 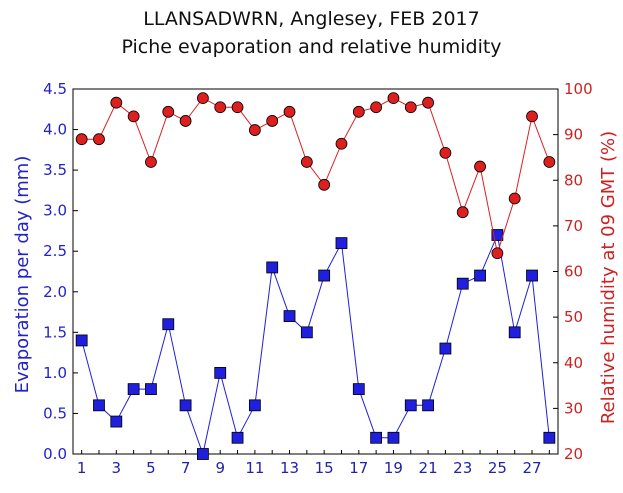 I want to click on x-tick-label: 11, so click(x=254, y=468).